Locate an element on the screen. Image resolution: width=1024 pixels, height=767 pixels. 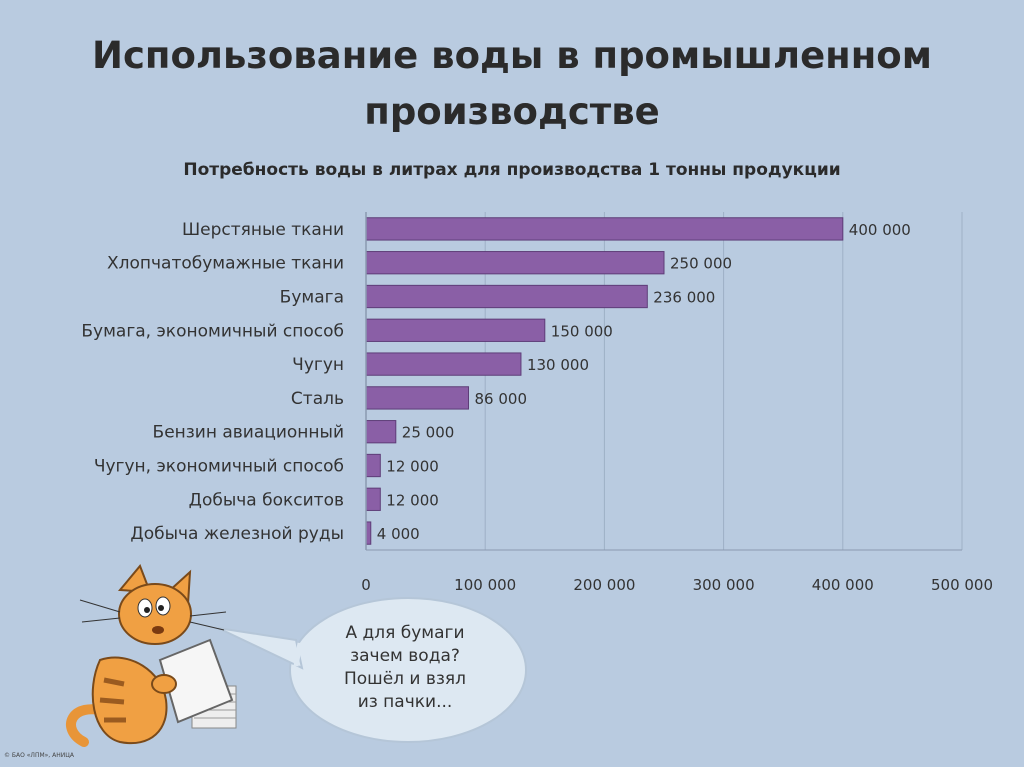
value-label: 86 000 is located at coordinates (501, 399).